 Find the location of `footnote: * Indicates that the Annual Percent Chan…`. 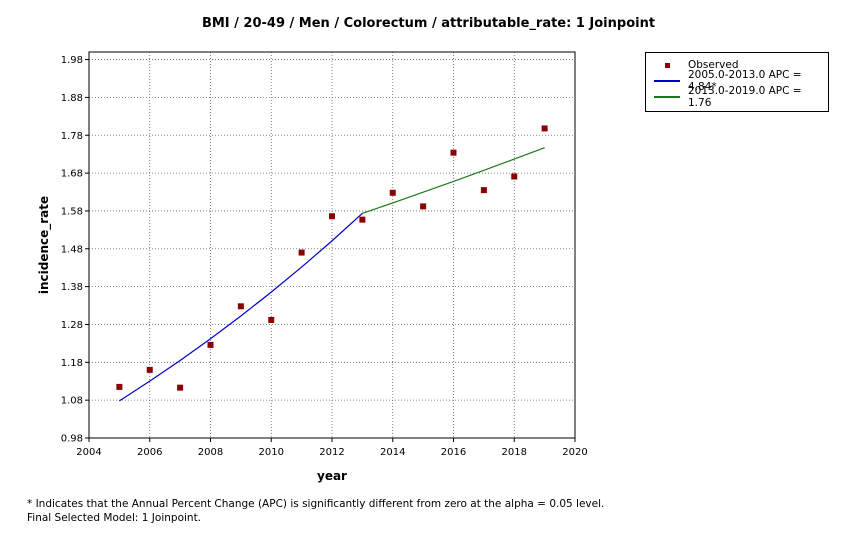

footnote: * Indicates that the Annual Percent Chan… is located at coordinates (315, 511).